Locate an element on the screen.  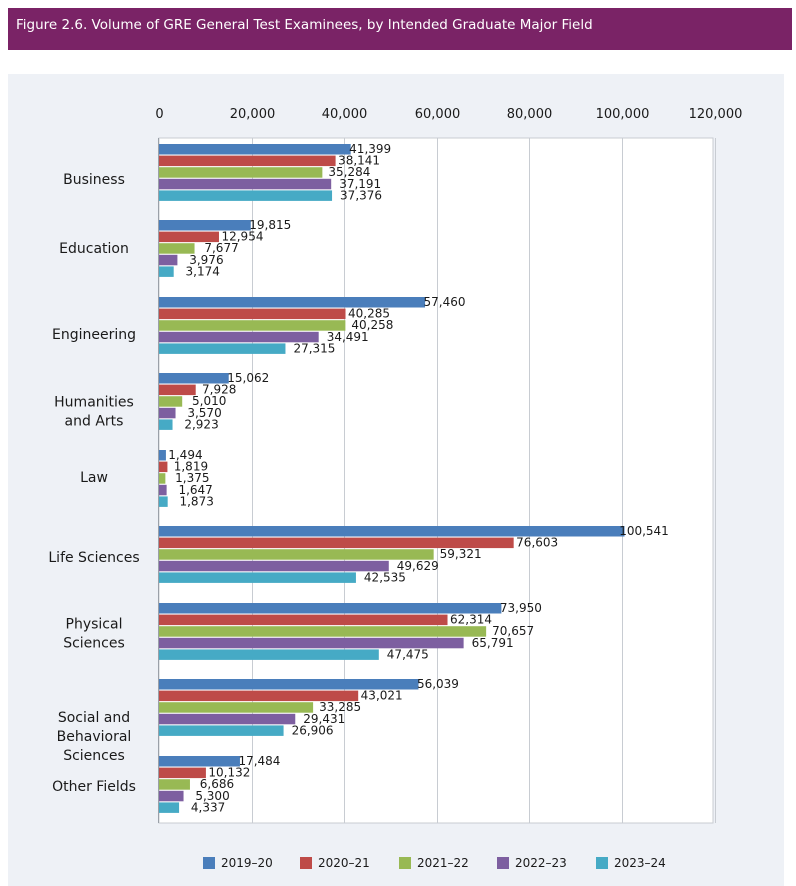
category-label: Engineering is located at coordinates (94, 335).